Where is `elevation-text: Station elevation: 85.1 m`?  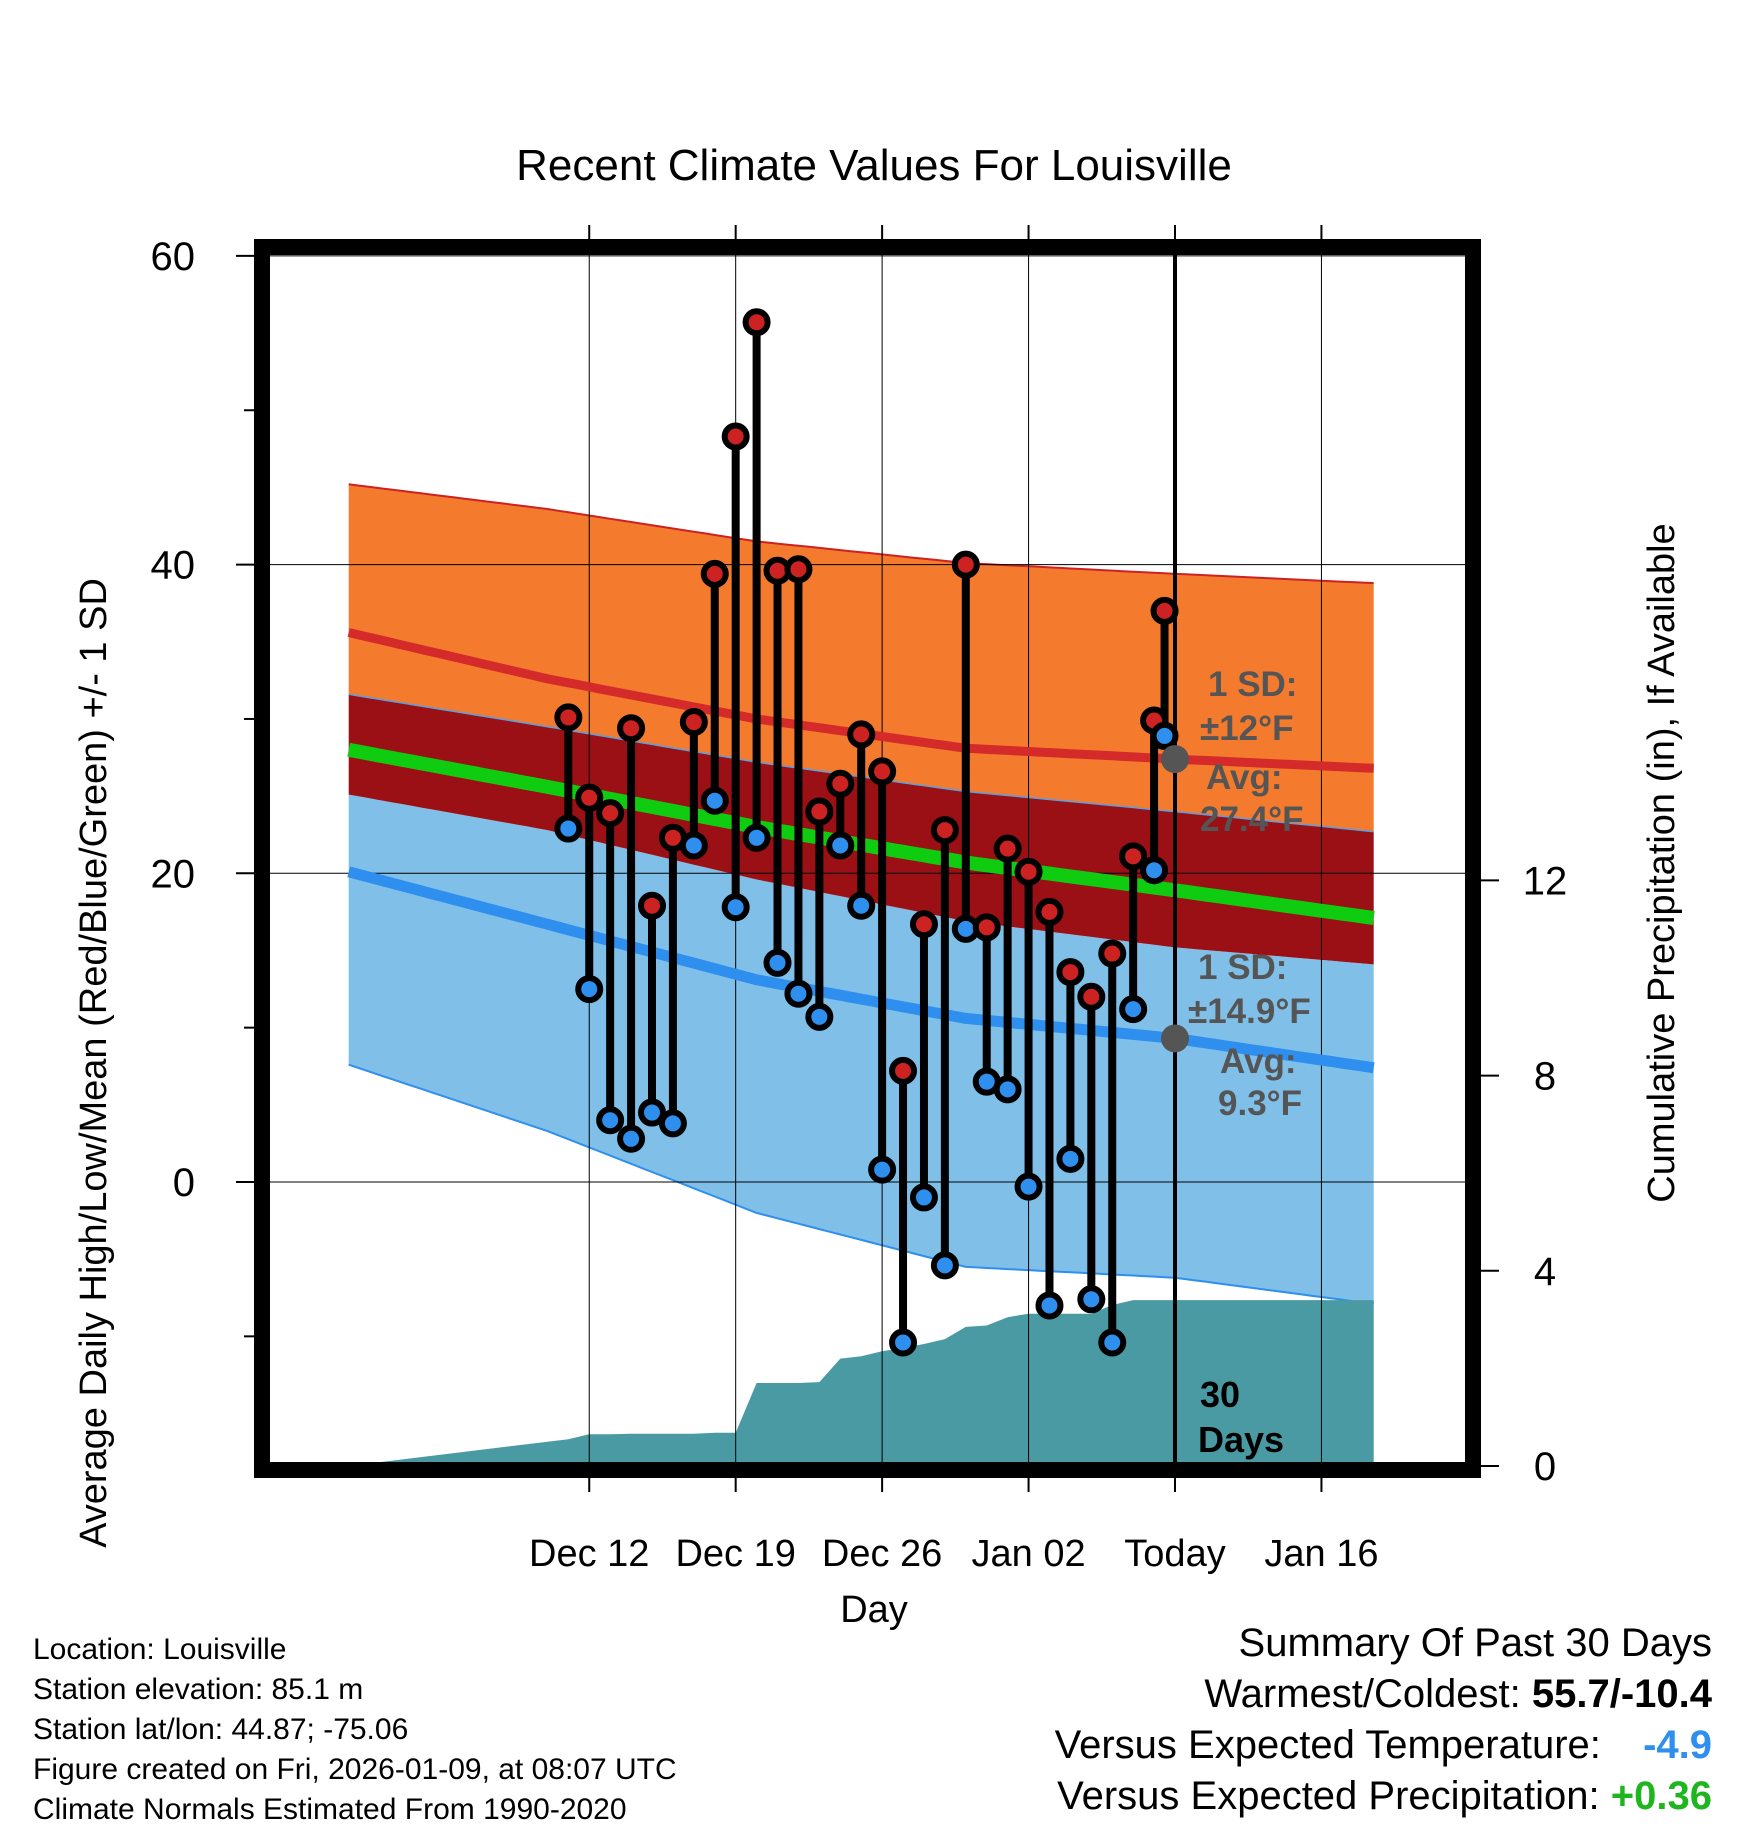 elevation-text: Station elevation: 85.1 m is located at coordinates (198, 1689).